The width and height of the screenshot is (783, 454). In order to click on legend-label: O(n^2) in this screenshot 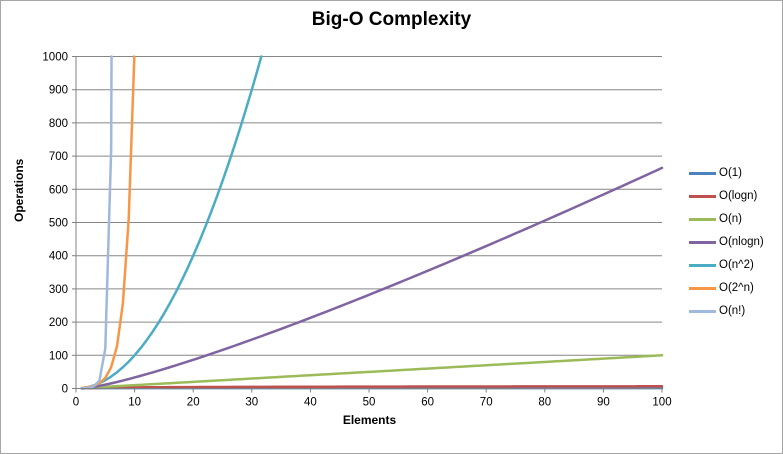, I will do `click(736, 265)`.